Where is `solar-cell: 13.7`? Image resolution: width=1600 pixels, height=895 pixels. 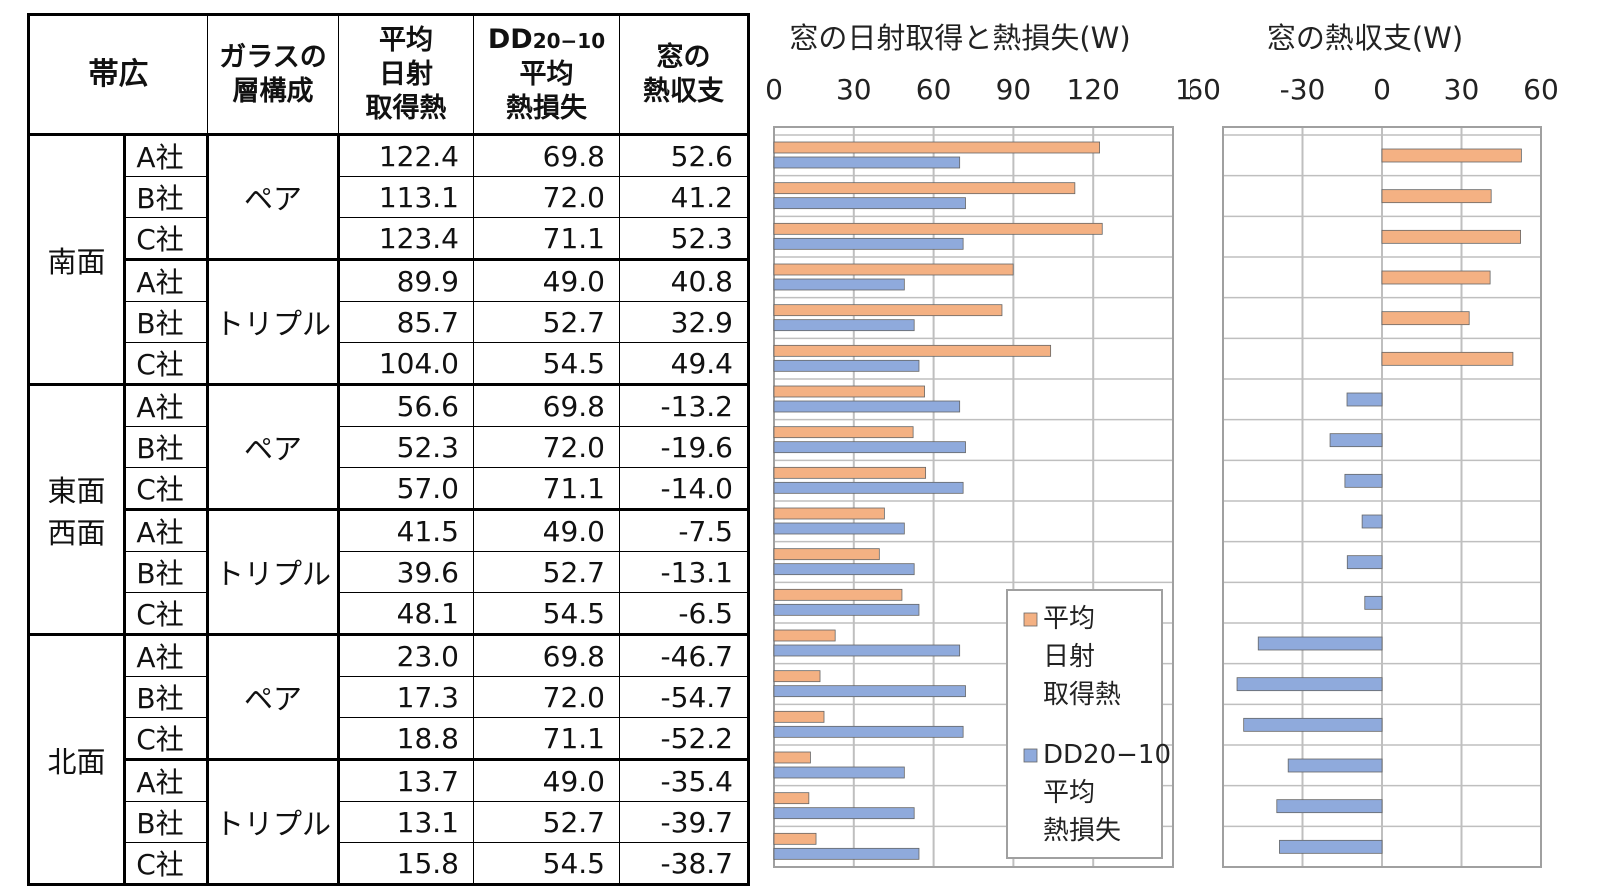
solar-cell: 13.7 is located at coordinates (406, 780).